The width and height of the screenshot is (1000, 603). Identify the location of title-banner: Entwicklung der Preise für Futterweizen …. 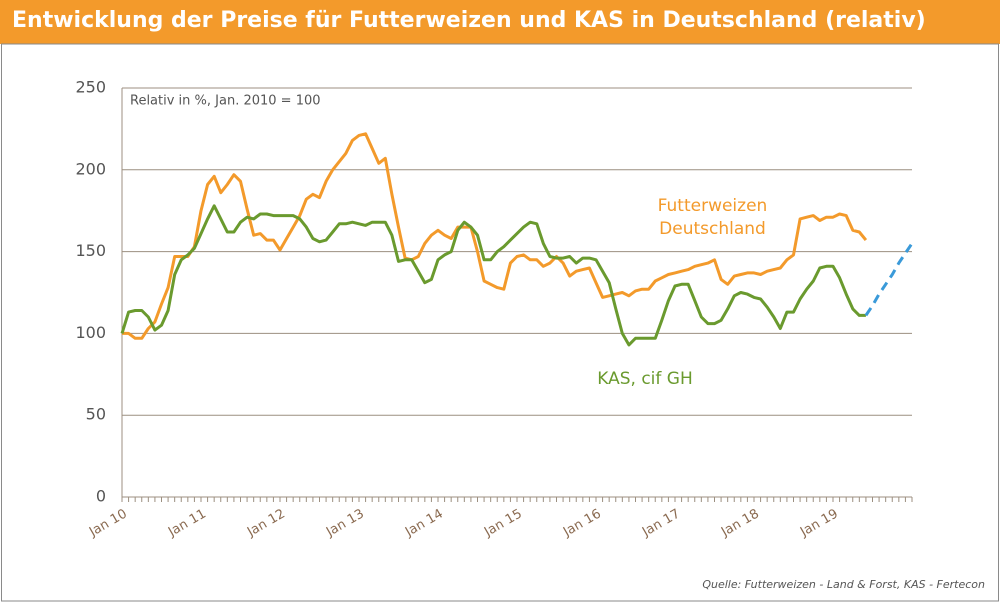
(500, 22).